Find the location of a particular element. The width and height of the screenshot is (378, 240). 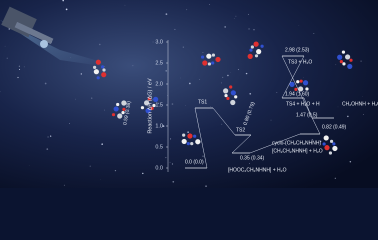

y-tick-label: 2.0 is located at coordinates (159, 84).